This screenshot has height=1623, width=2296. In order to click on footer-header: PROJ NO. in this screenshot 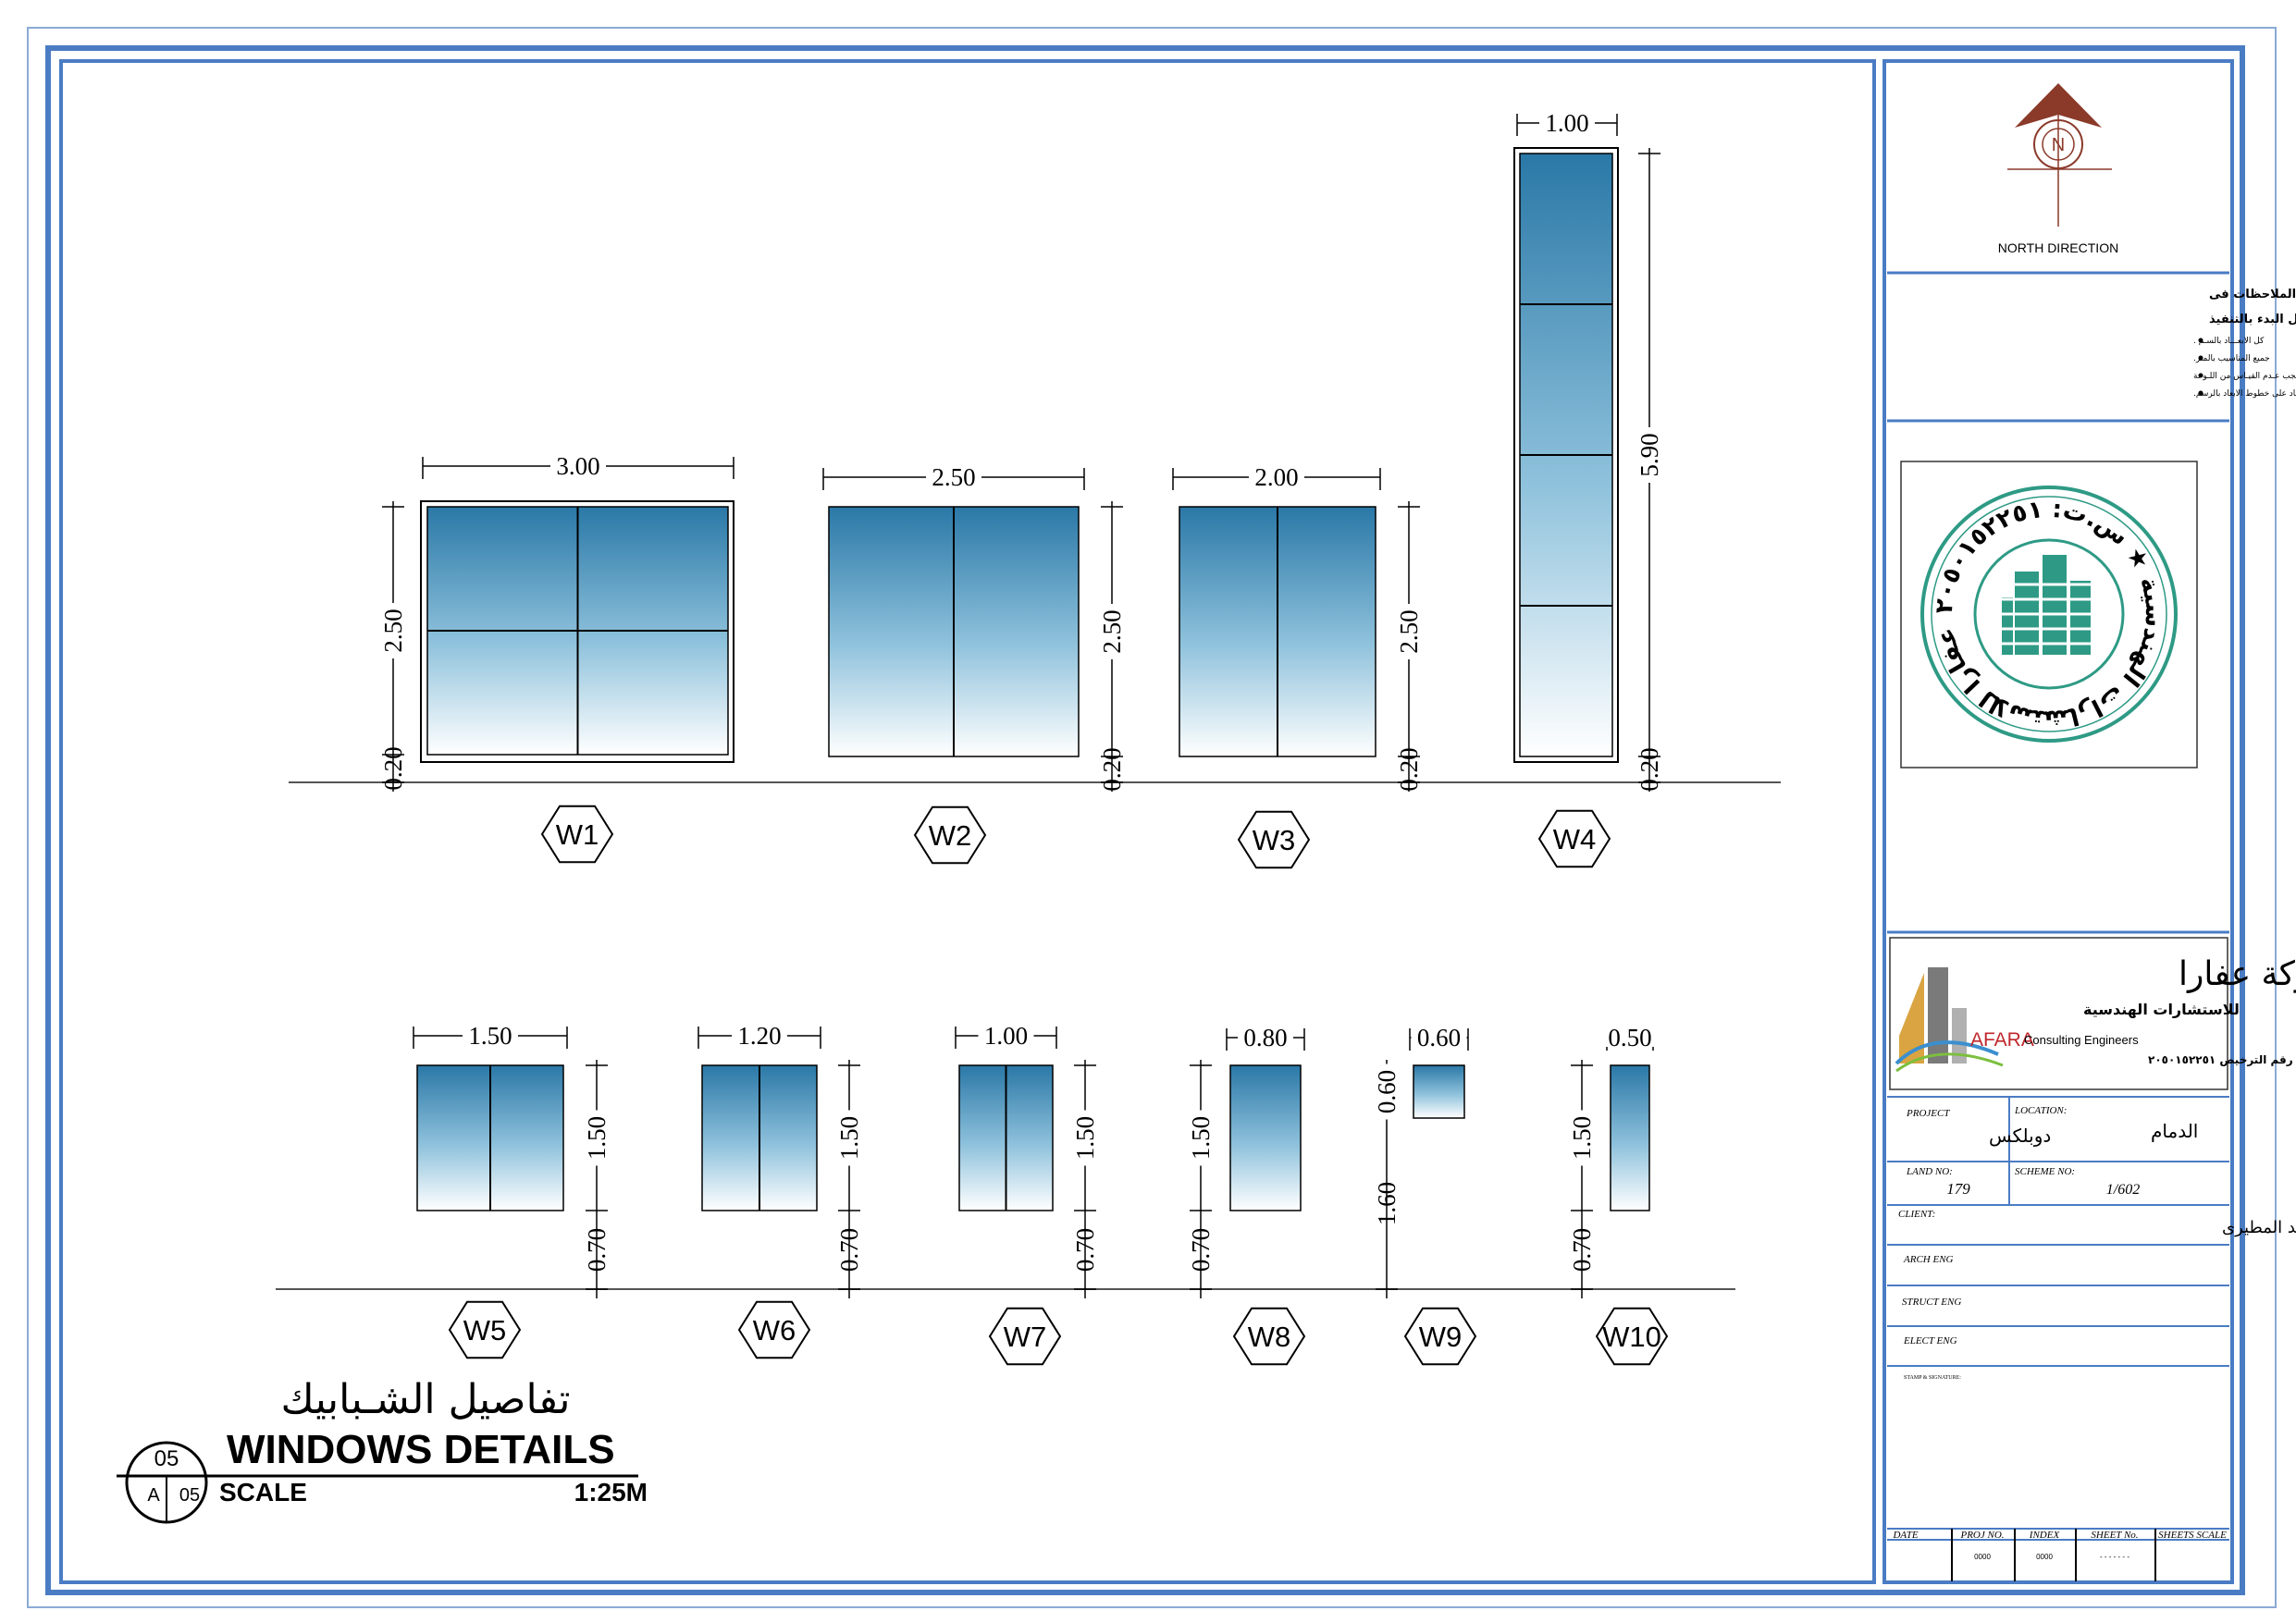, I will do `click(1981, 1535)`.